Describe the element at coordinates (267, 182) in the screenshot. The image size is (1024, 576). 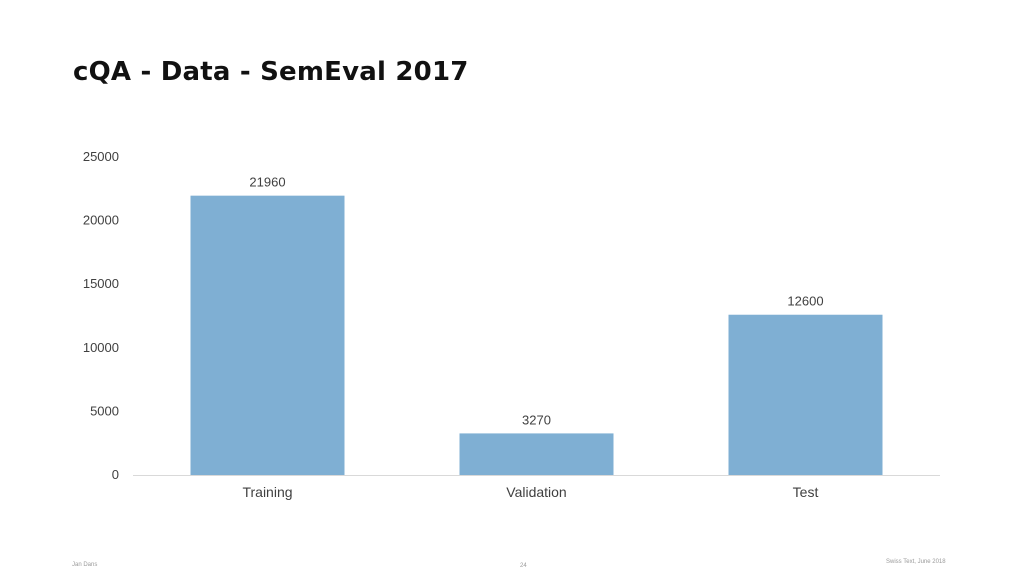
I see `data-label: 21960` at that location.